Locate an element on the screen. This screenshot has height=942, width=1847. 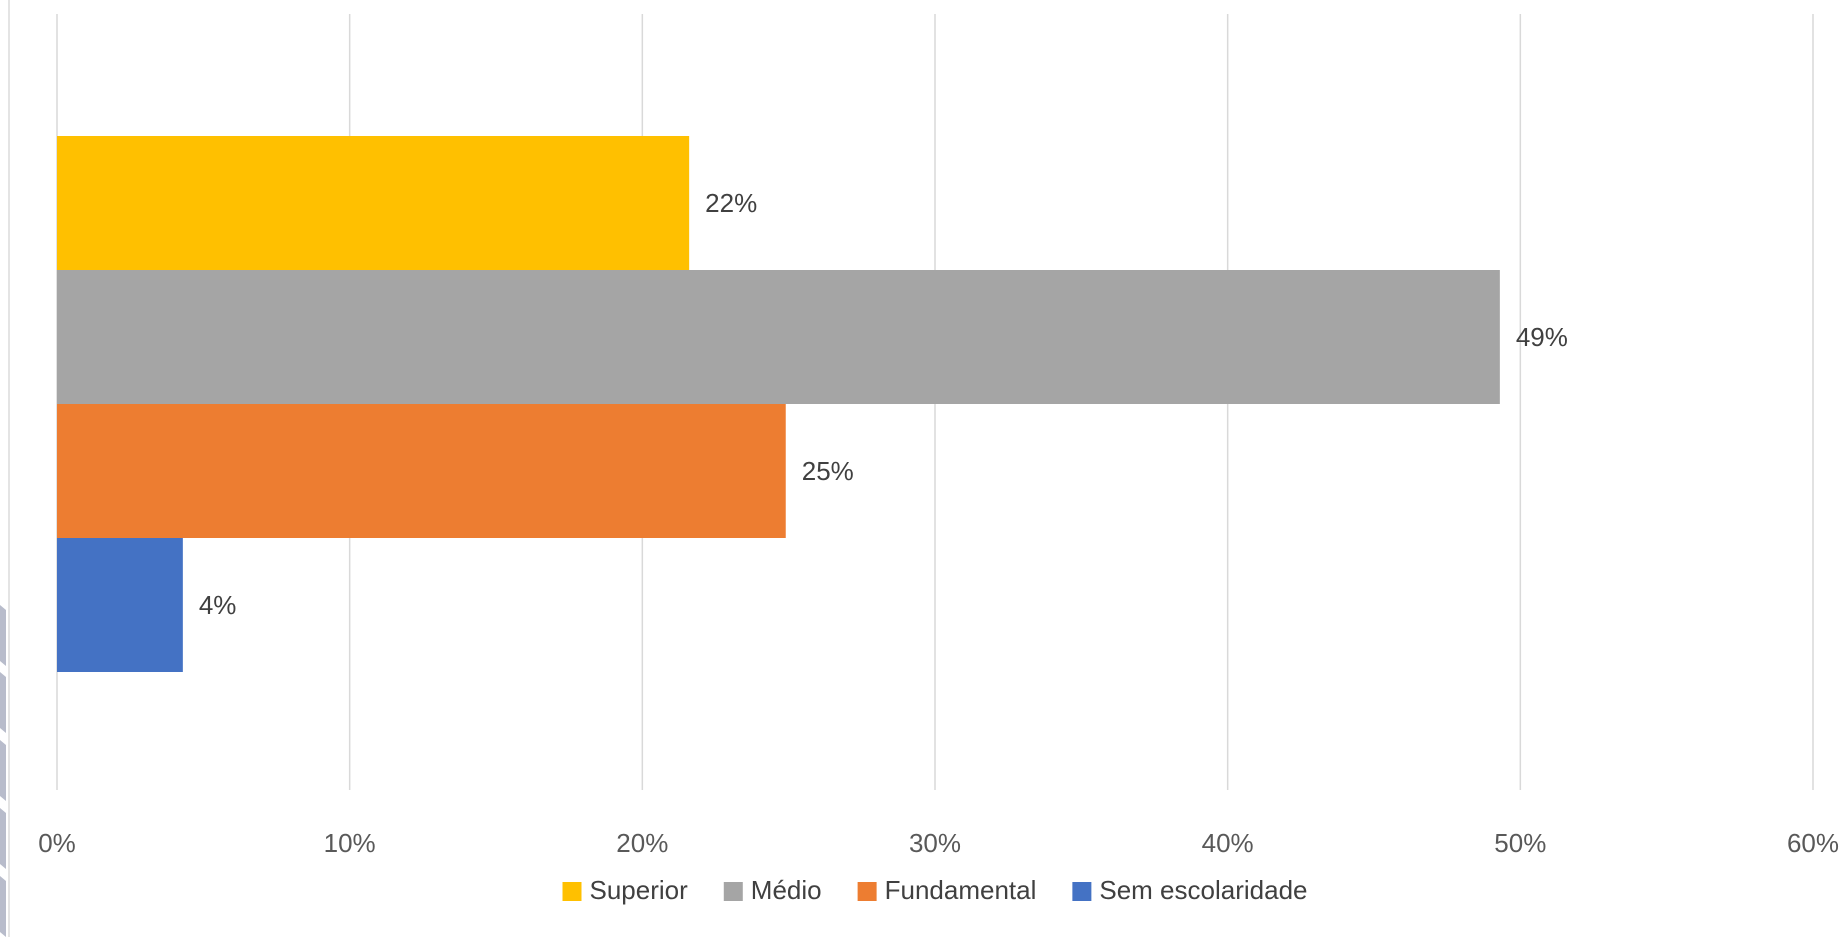
legend-label-medio: Médio is located at coordinates (786, 890).